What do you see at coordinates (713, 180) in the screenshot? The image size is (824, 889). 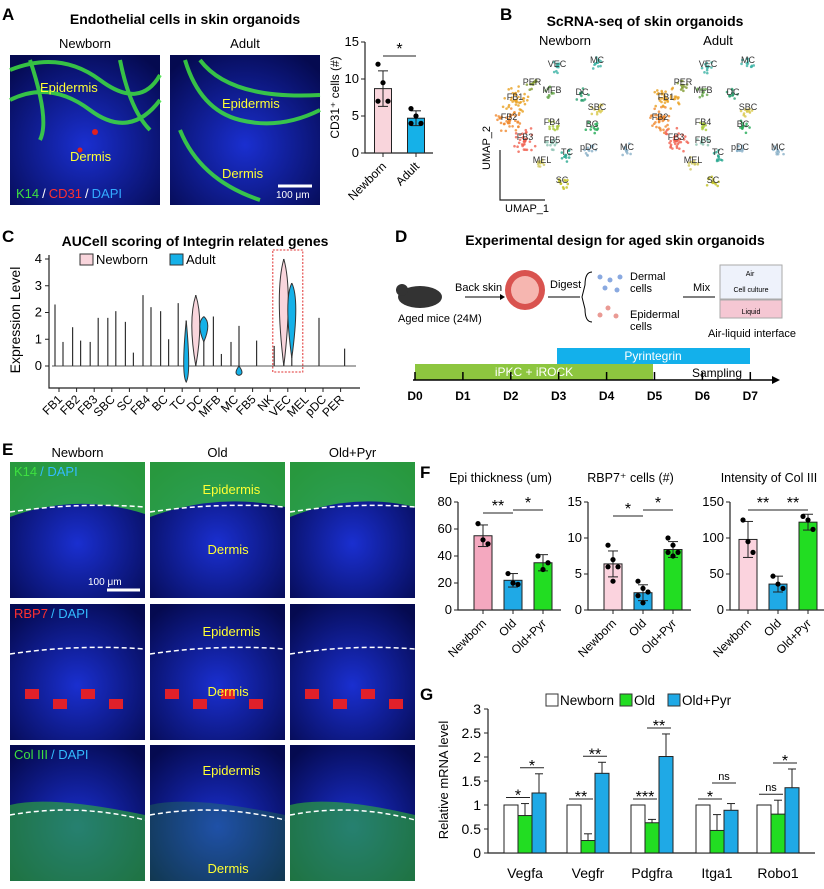 I see `cluster-label: SC` at bounding box center [713, 180].